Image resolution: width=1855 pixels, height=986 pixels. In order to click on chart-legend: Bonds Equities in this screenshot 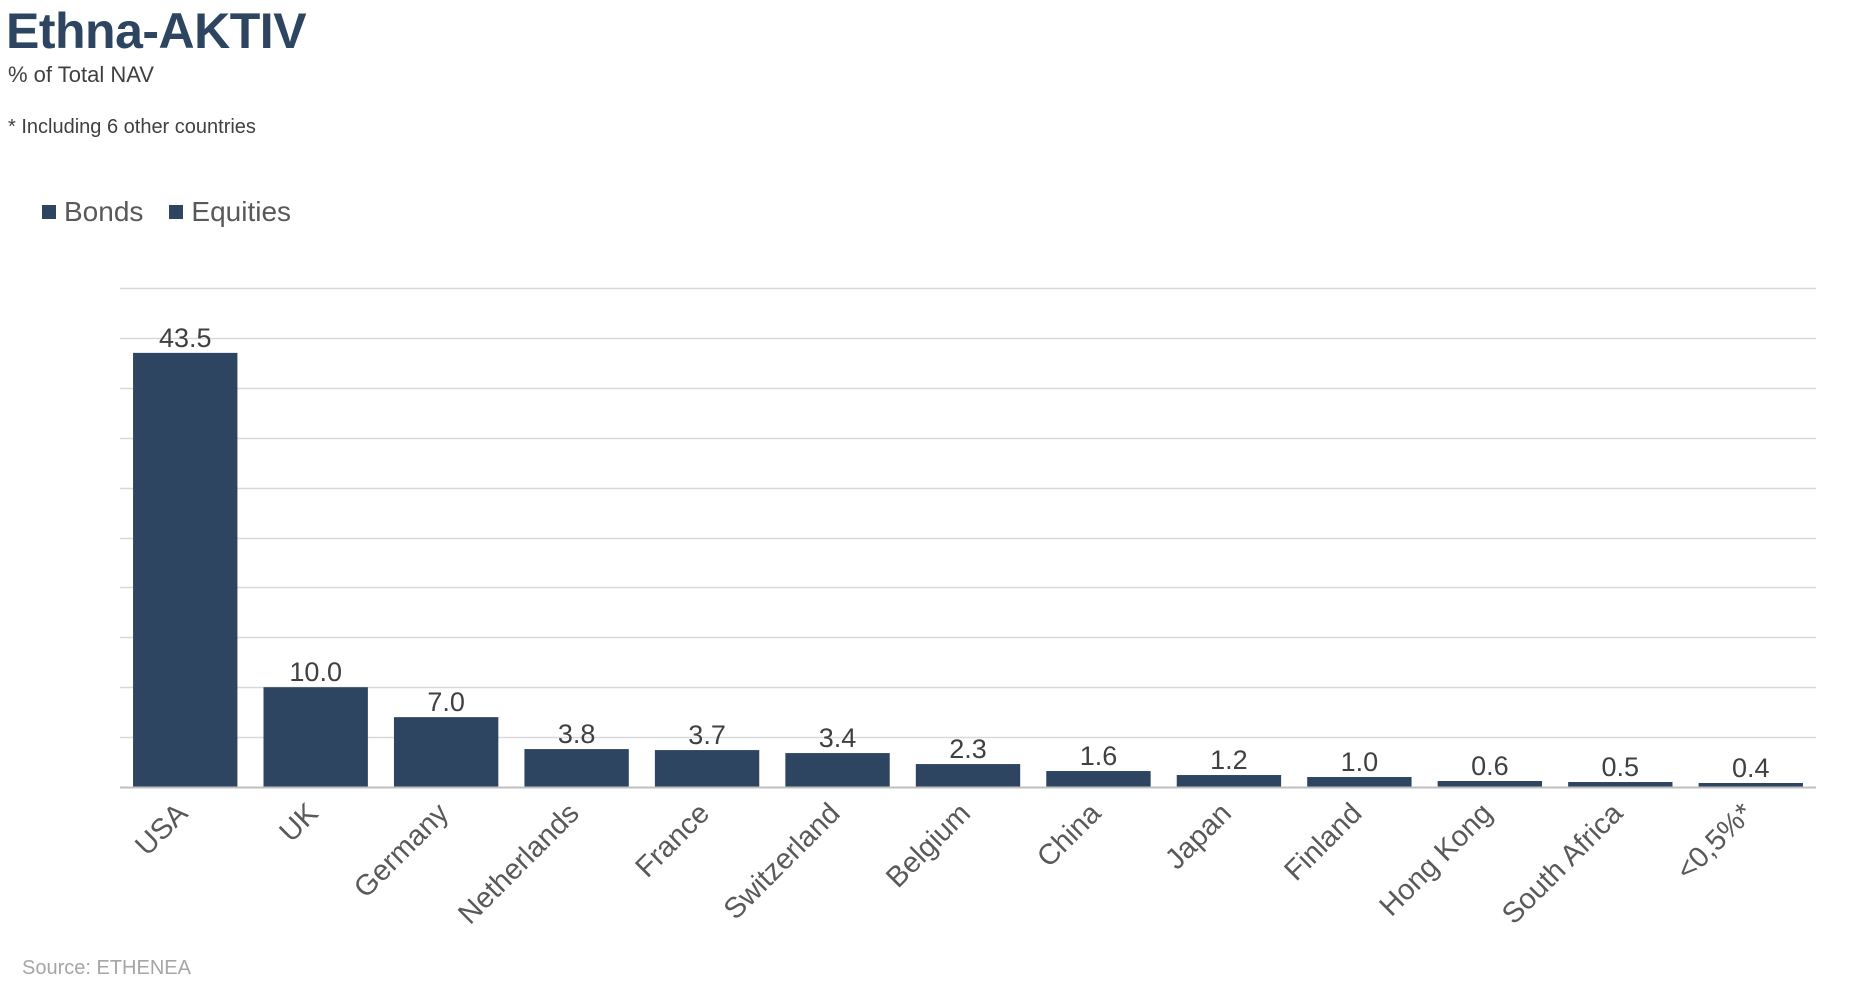, I will do `click(179, 212)`.